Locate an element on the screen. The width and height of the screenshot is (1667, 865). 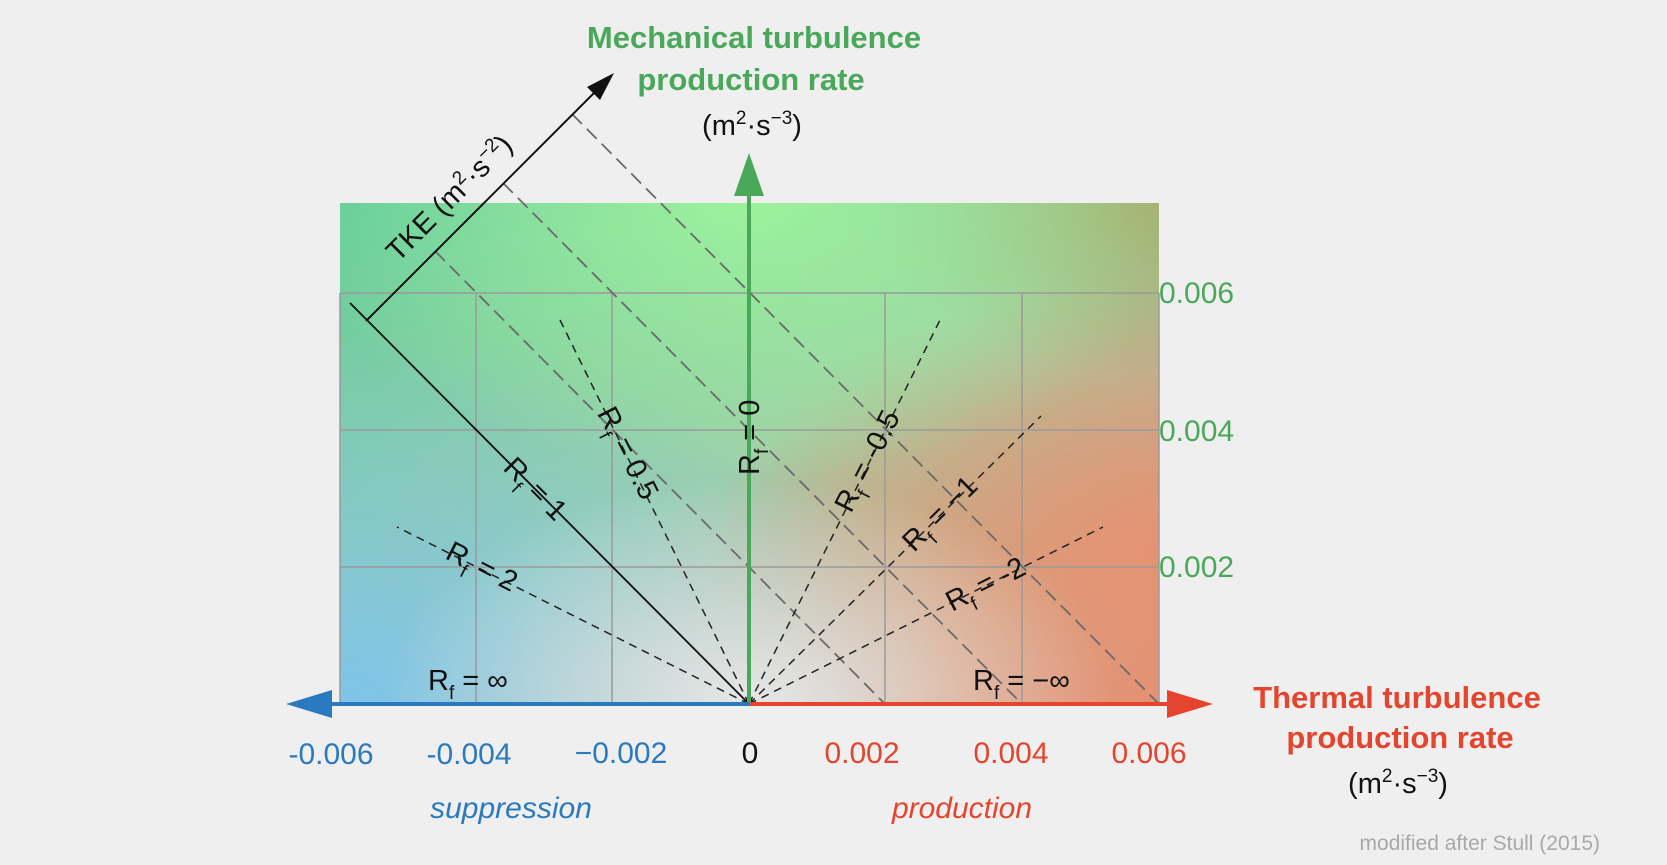
x-tick-0.002: 0.002 is located at coordinates (861, 753).